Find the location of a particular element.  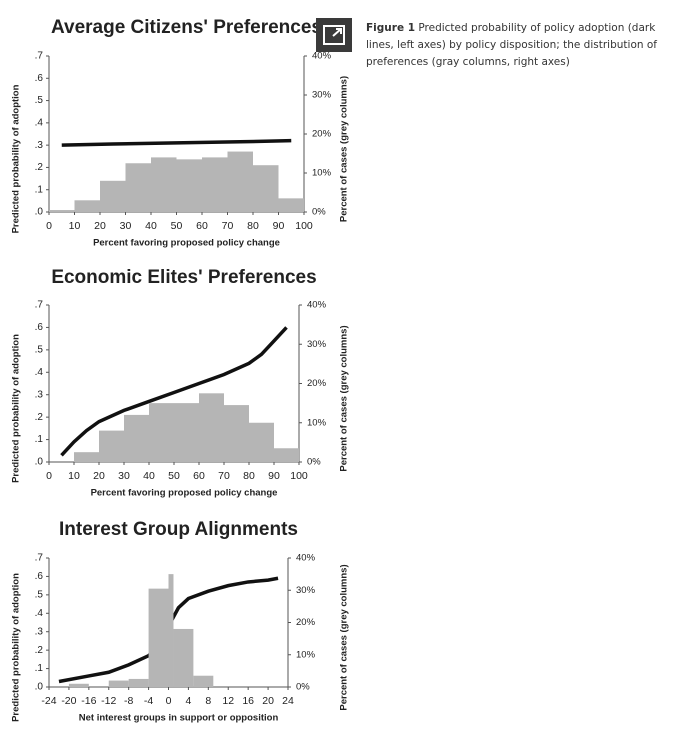

x-tick-label: -24 is located at coordinates (48, 701).